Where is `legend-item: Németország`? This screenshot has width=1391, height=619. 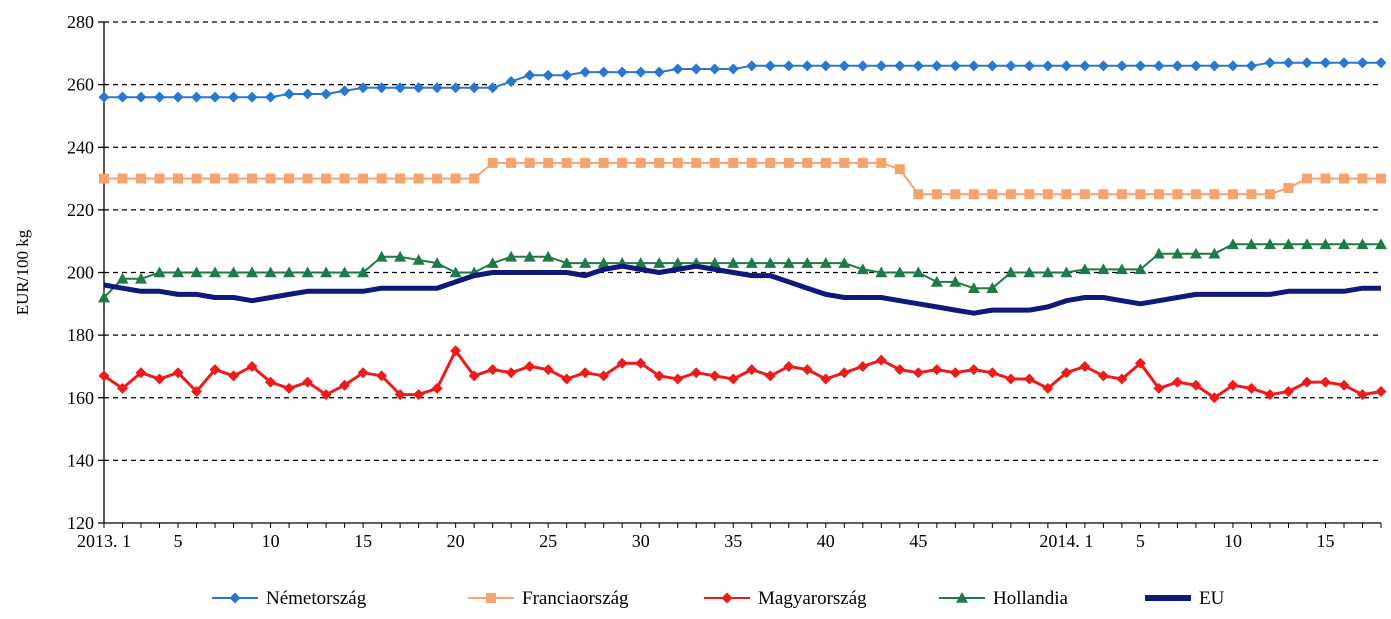 legend-item: Németország is located at coordinates (289, 598).